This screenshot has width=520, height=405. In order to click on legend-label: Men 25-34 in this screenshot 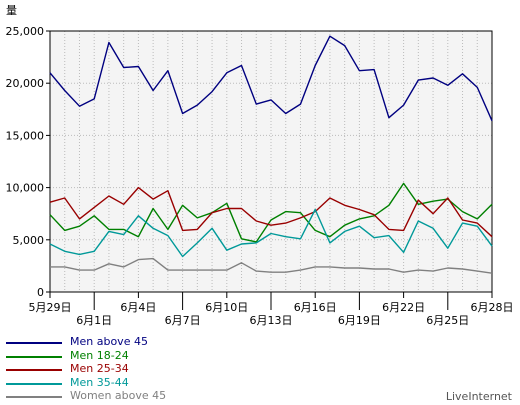, I will do `click(99, 368)`.